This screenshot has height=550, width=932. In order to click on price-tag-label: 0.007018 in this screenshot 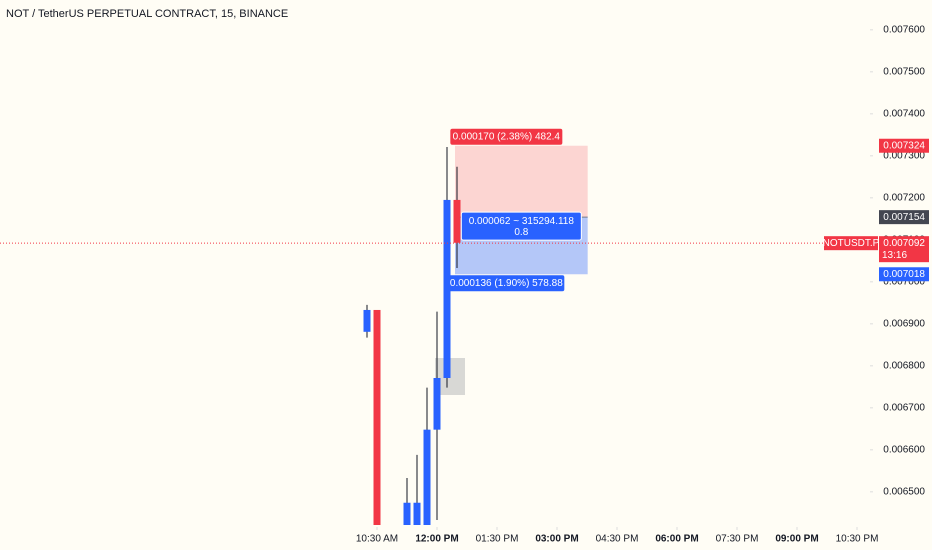, I will do `click(904, 274)`.